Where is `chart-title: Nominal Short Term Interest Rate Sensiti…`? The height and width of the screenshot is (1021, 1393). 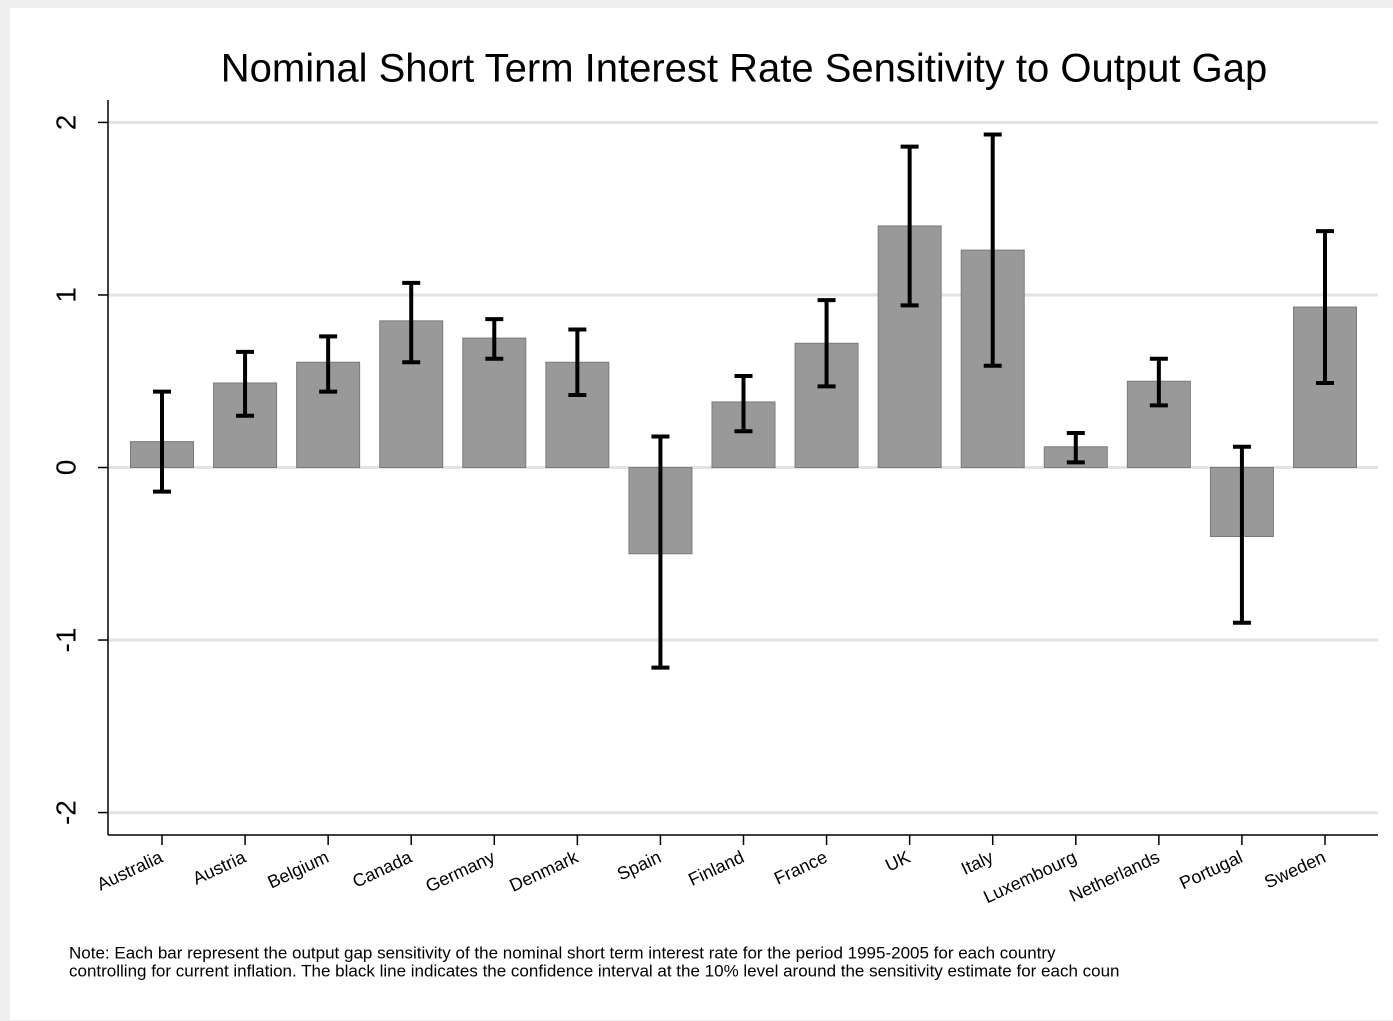
chart-title: Nominal Short Term Interest Rate Sensiti… is located at coordinates (744, 69).